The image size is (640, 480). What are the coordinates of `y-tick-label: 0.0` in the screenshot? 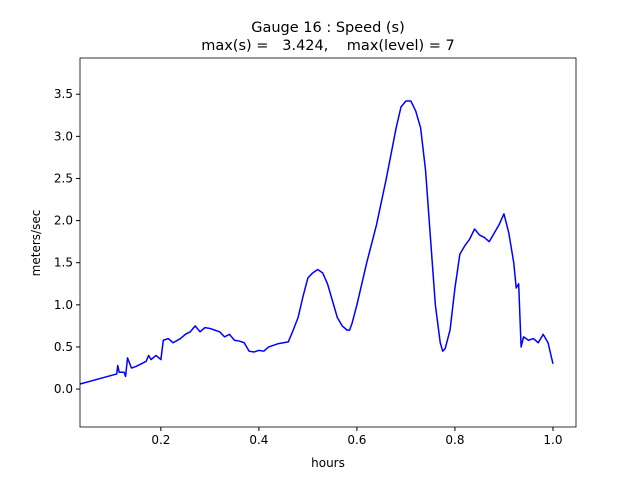 It's located at (63, 389).